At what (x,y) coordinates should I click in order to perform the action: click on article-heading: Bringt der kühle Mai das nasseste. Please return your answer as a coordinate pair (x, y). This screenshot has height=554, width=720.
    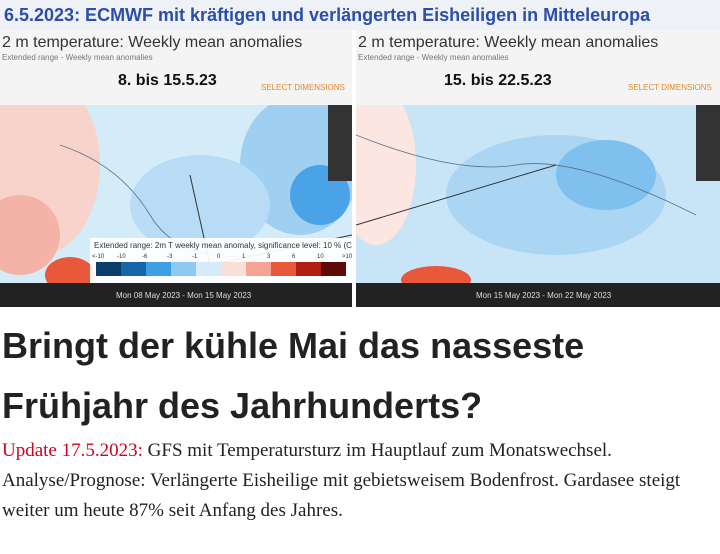
    Looking at the image, I should click on (293, 345).